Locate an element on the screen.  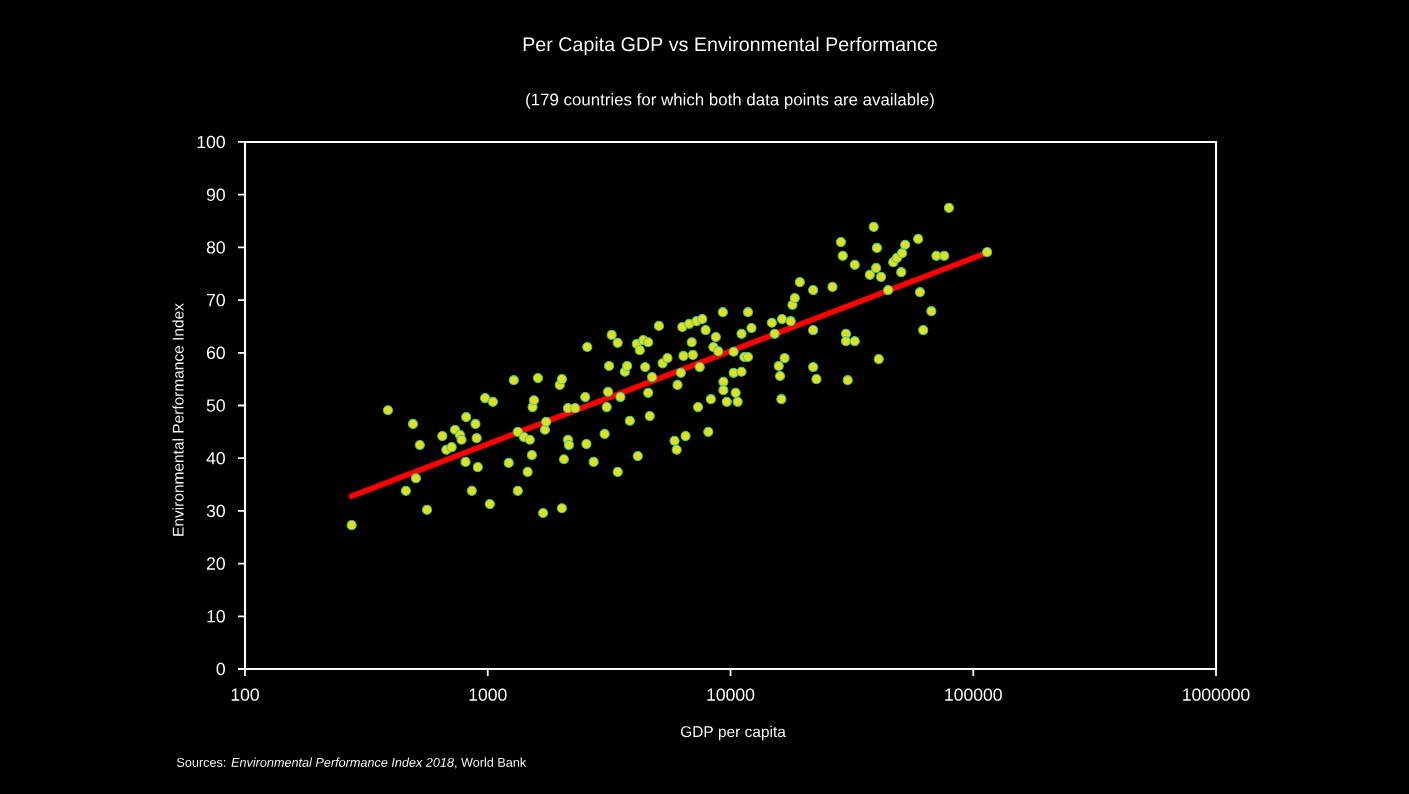
y-tick-label: 30 is located at coordinates (215, 511).